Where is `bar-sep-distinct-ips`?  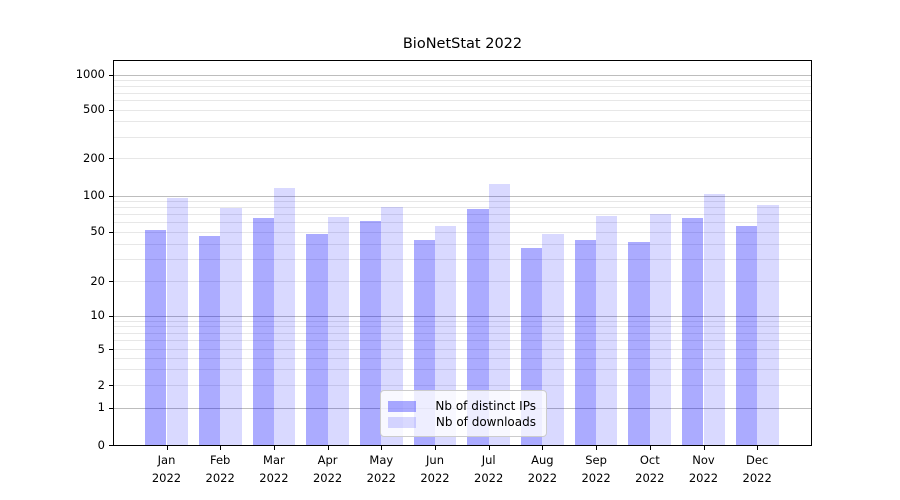 bar-sep-distinct-ips is located at coordinates (585, 342).